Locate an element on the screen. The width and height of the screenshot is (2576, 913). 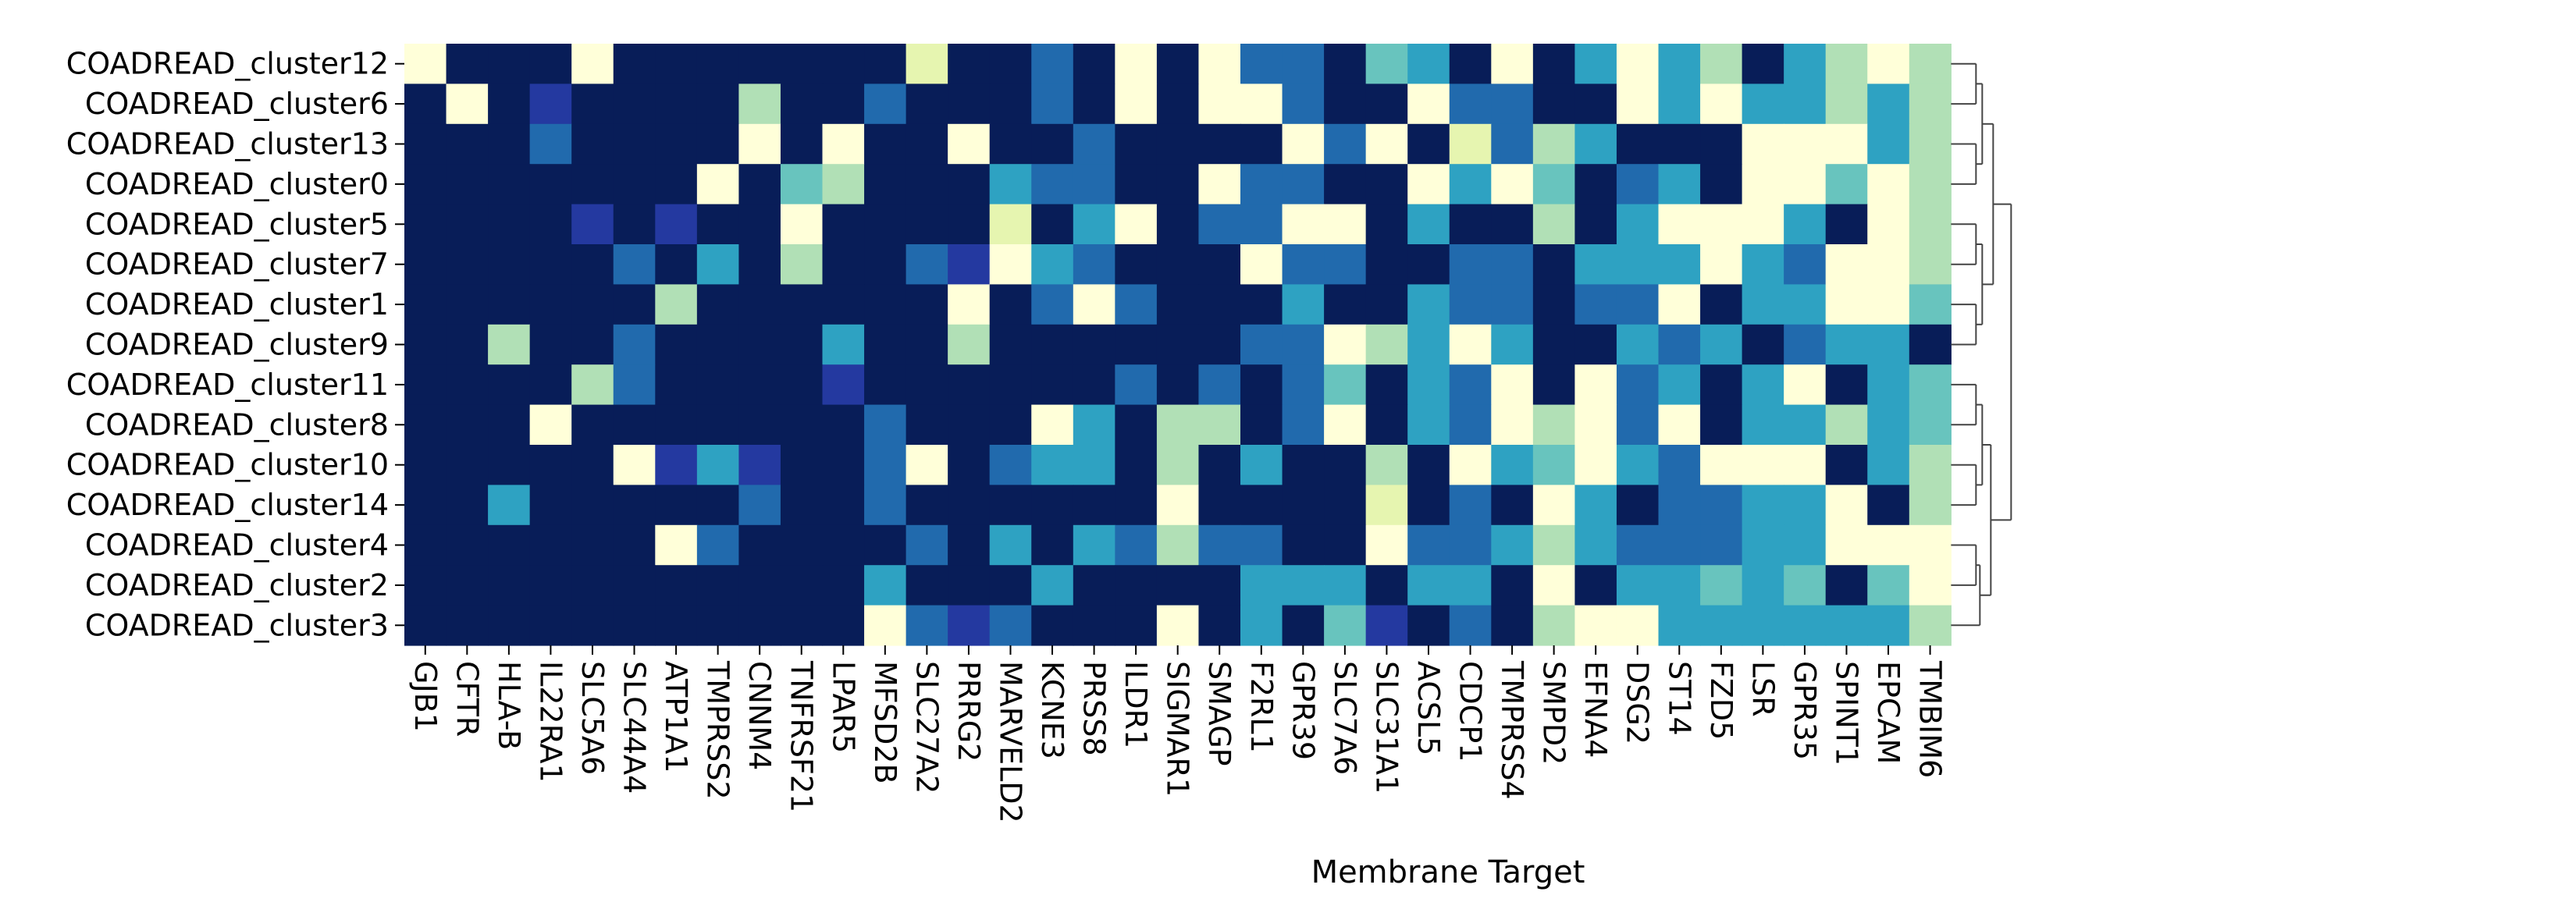
column-label: SLC44A4 is located at coordinates (634, 727).